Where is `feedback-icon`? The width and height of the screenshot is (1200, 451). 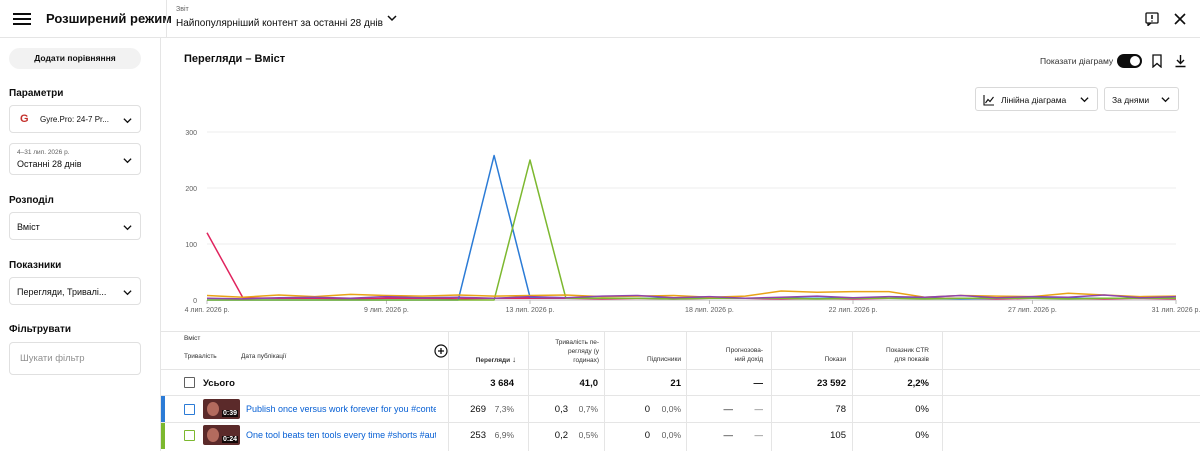
feedback-icon is located at coordinates (1152, 19).